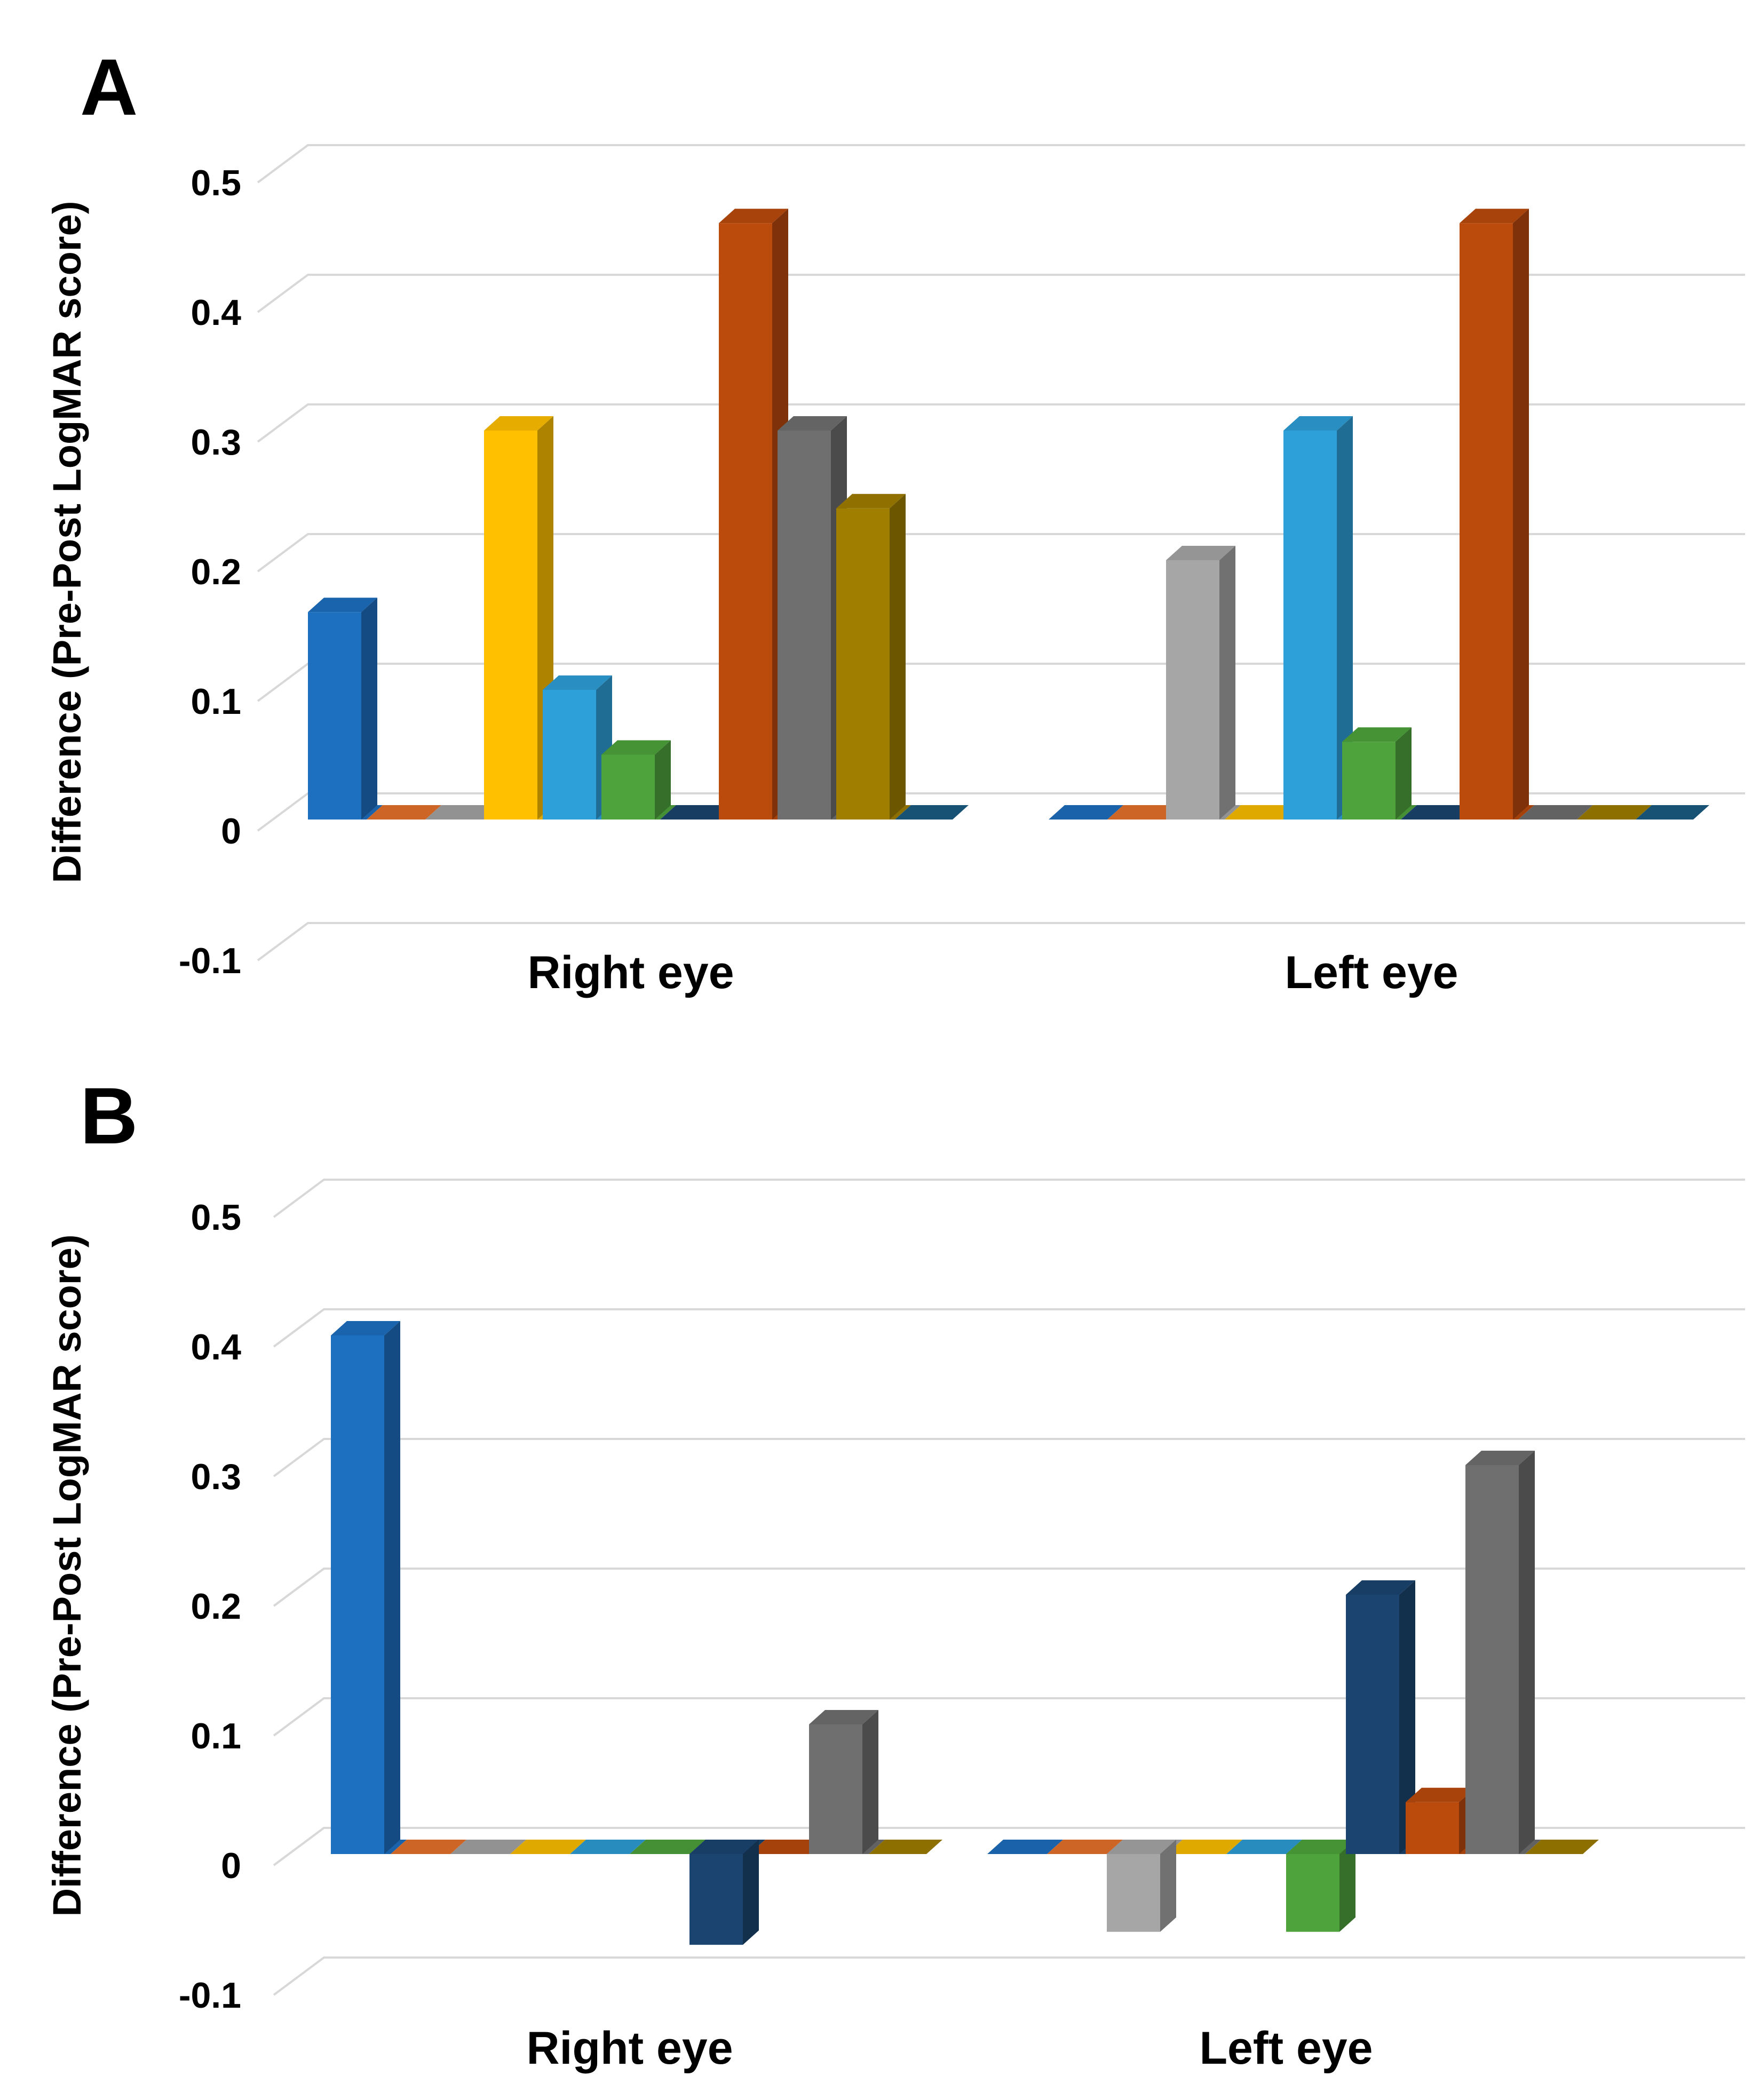  Describe the element at coordinates (67, 543) in the screenshot. I see `y-axis-title-panel-a: Difference (Pre-Post LogMAR score)` at that location.